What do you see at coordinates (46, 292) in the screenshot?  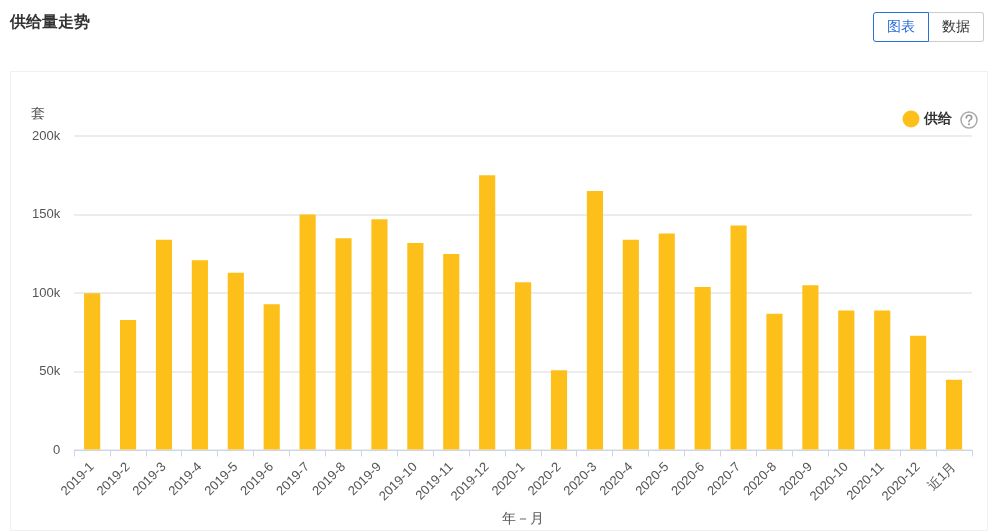 I see `y-tick-label: 100k` at bounding box center [46, 292].